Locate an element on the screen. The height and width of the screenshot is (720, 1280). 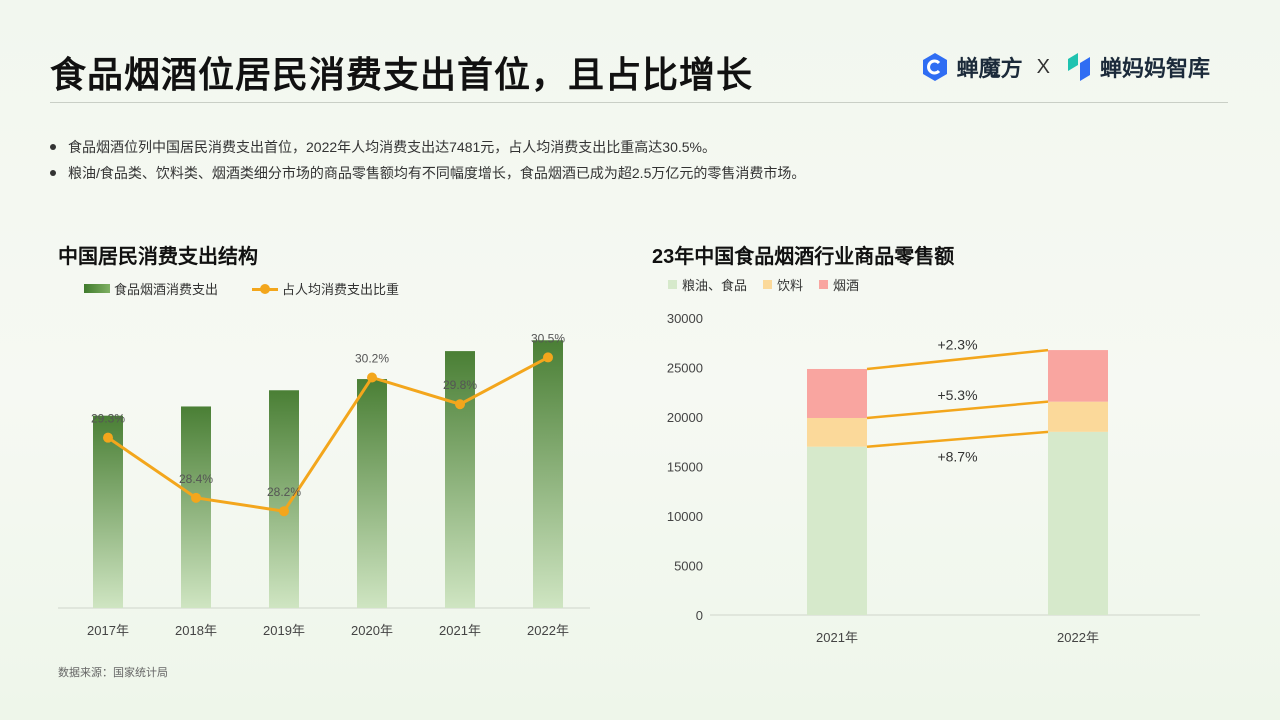
logo-right-text: 蝉妈妈智库 is located at coordinates (1154, 68).